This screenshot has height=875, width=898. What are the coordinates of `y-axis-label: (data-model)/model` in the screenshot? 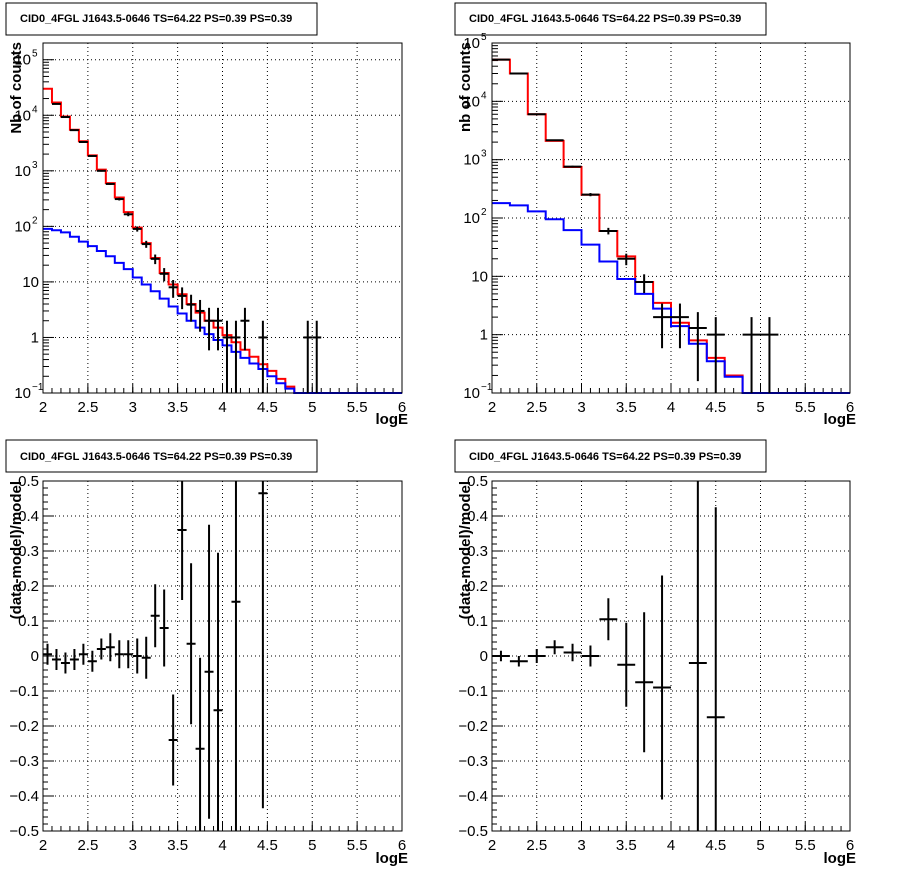 It's located at (465, 550).